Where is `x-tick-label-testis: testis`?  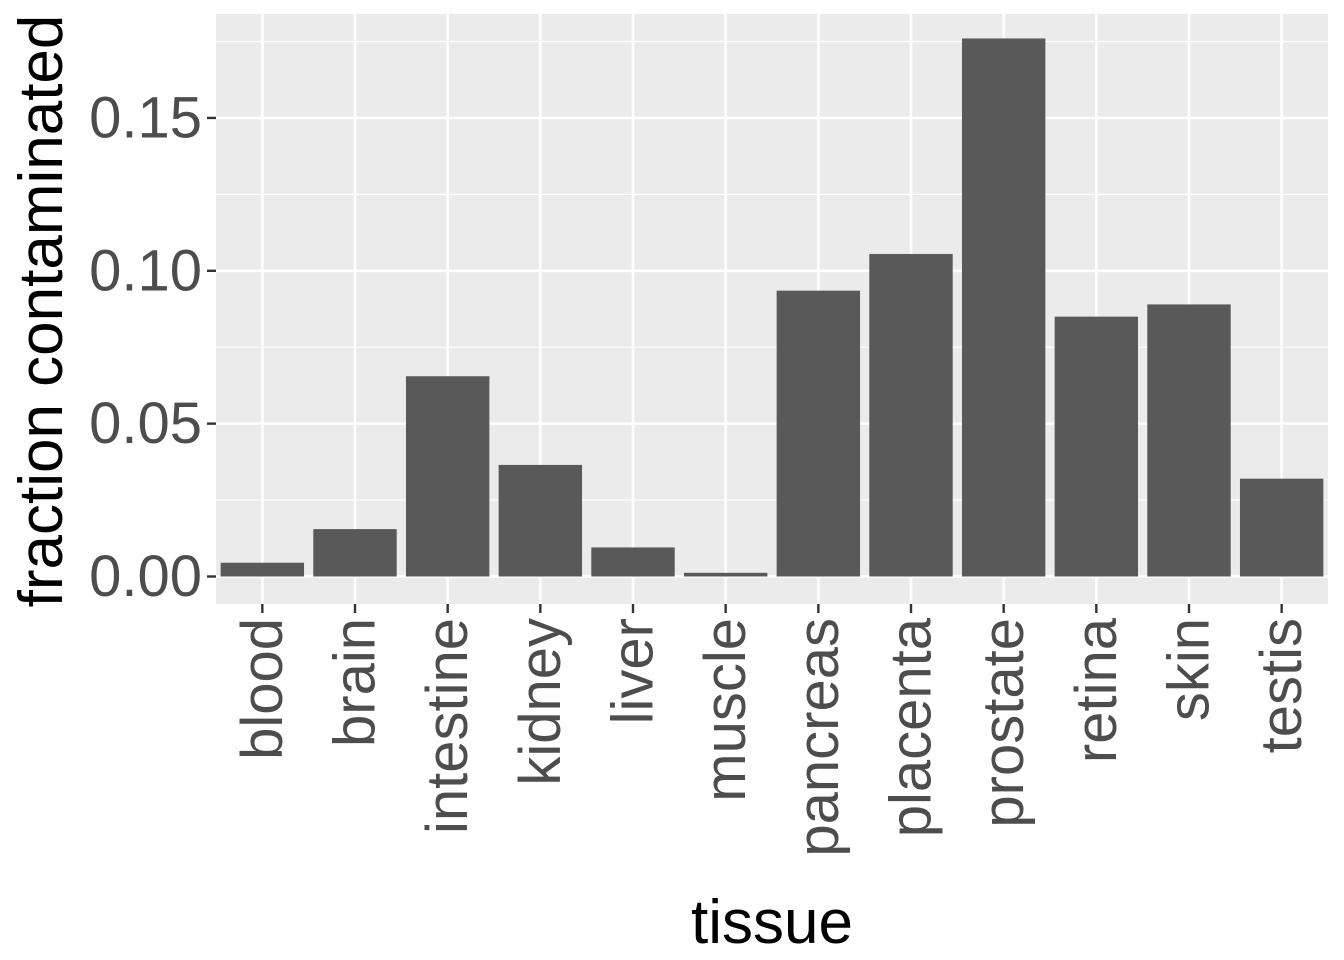
x-tick-label-testis: testis is located at coordinates (1281, 685).